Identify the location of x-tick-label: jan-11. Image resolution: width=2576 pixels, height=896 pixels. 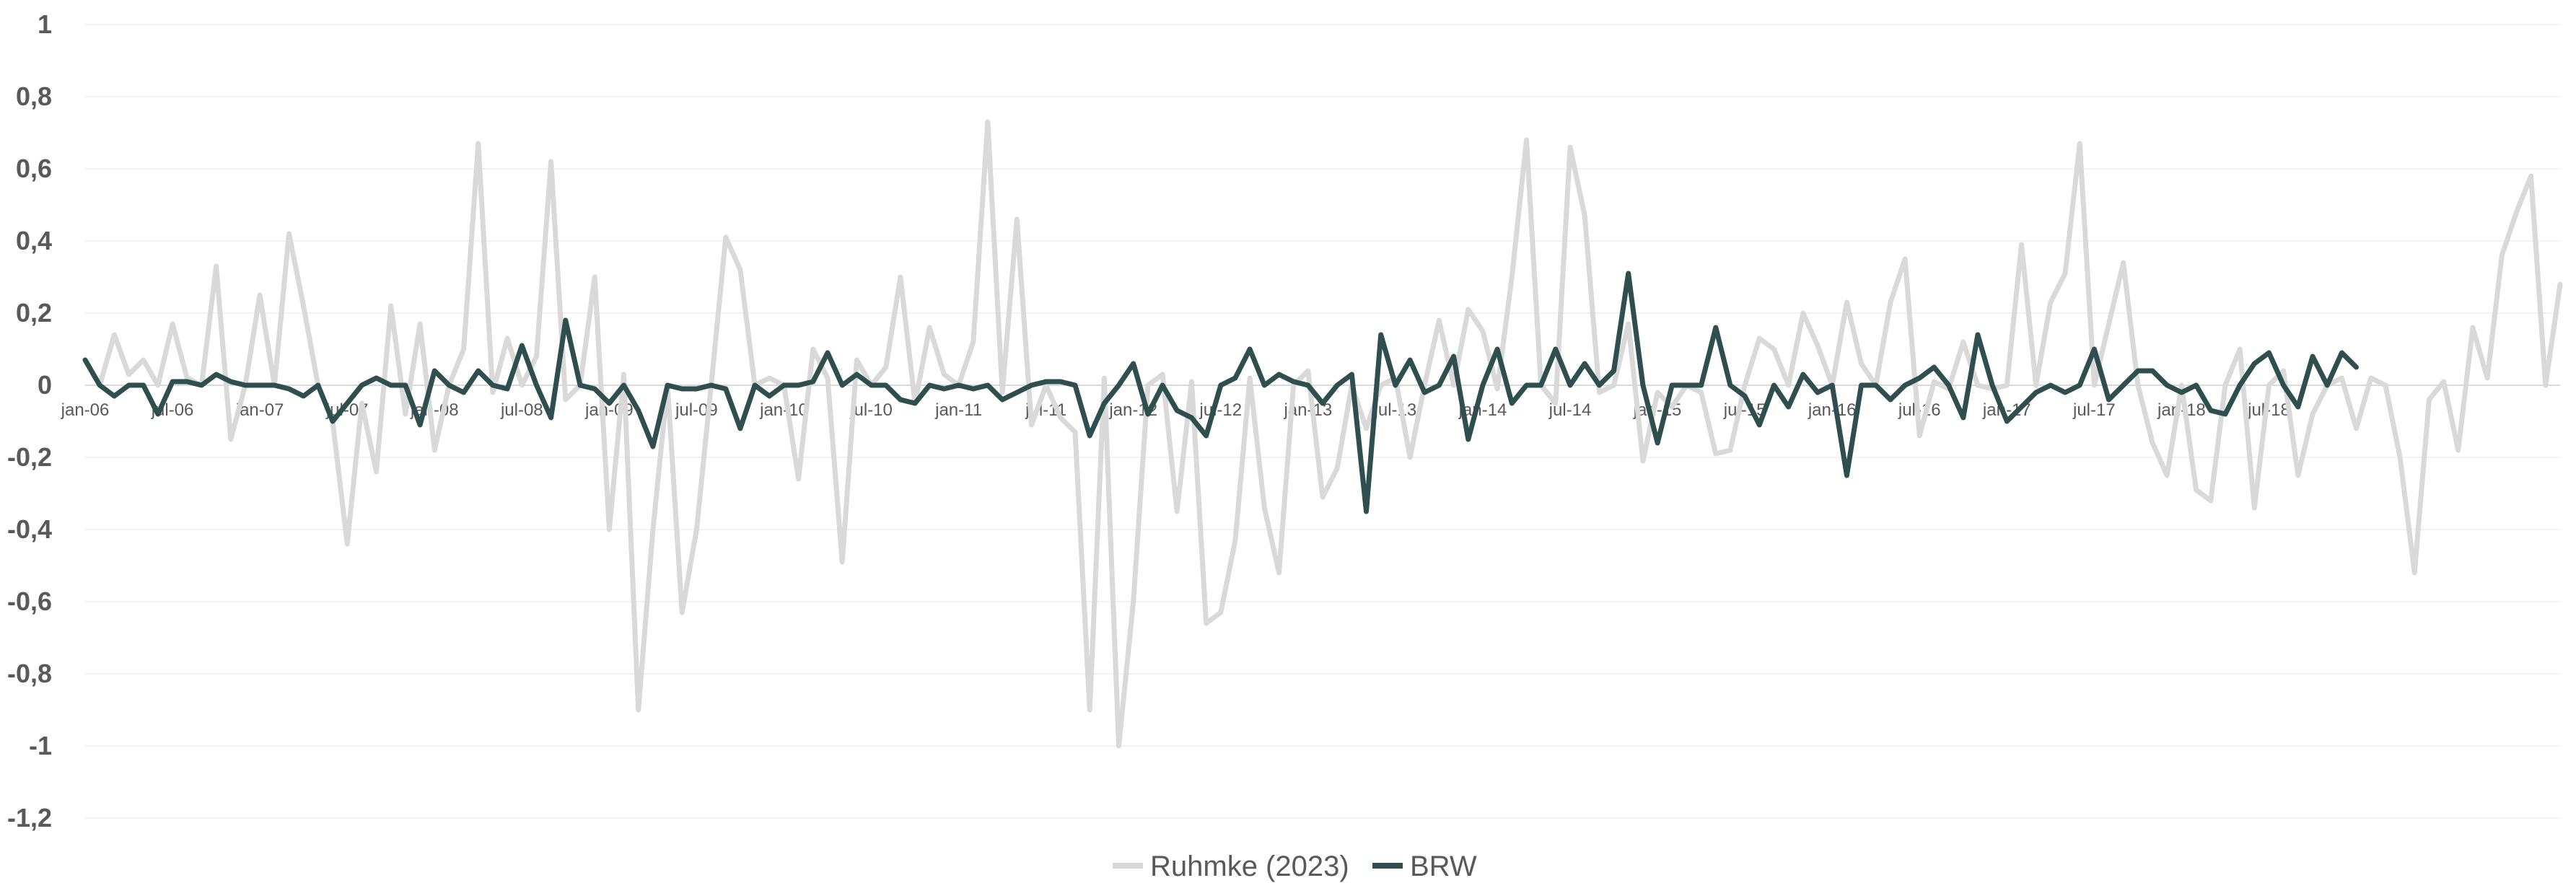
(958, 410).